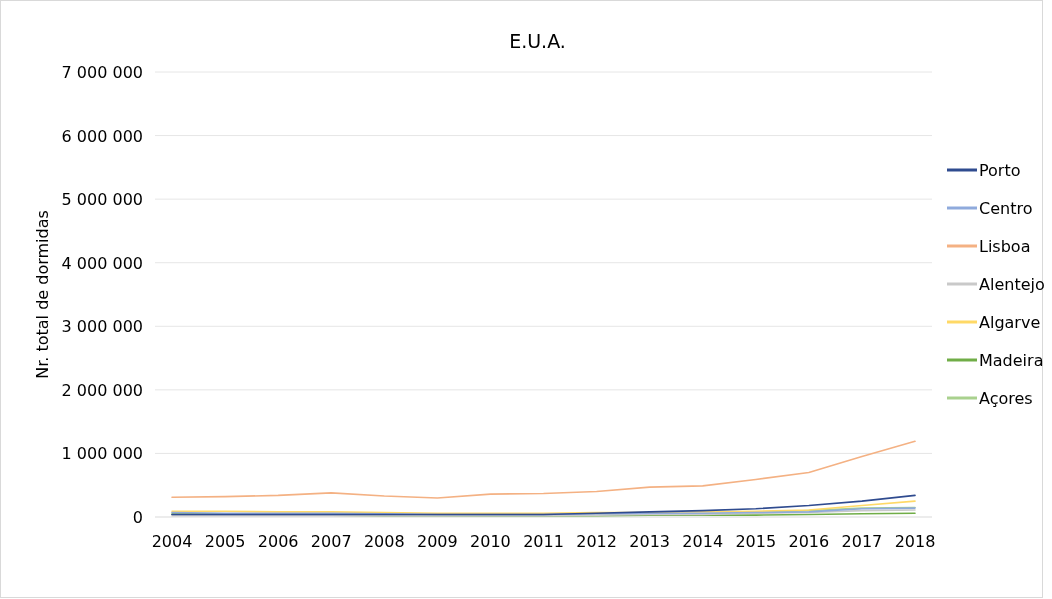 This screenshot has width=1052, height=599. Describe the element at coordinates (809, 541) in the screenshot. I see `x-tick-label: 2016` at that location.